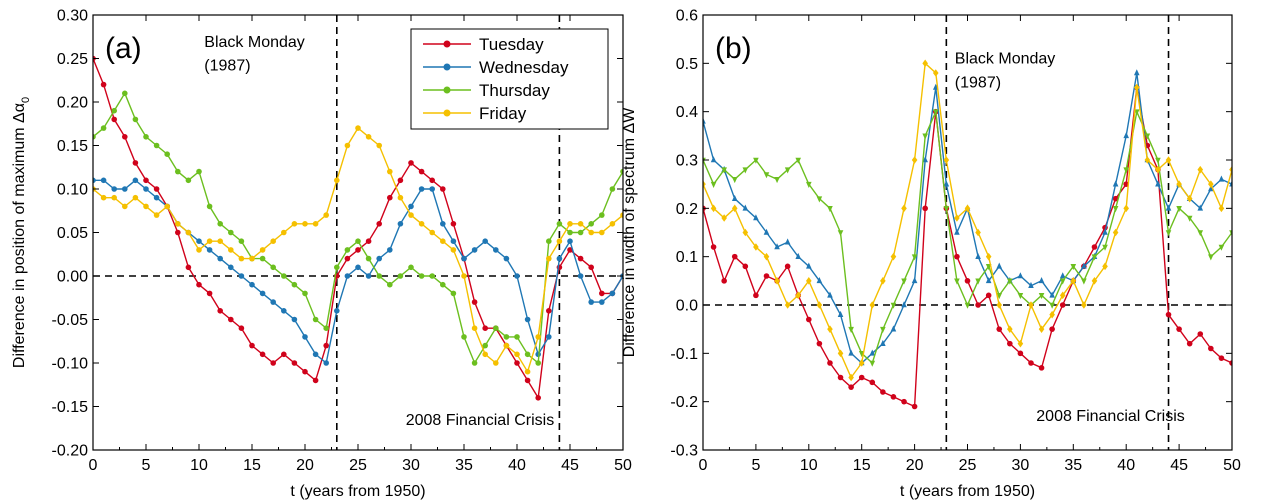 This screenshot has height=502, width=1263. What do you see at coordinates (862, 465) in the screenshot?
I see `x-tick-label: 15` at bounding box center [862, 465].